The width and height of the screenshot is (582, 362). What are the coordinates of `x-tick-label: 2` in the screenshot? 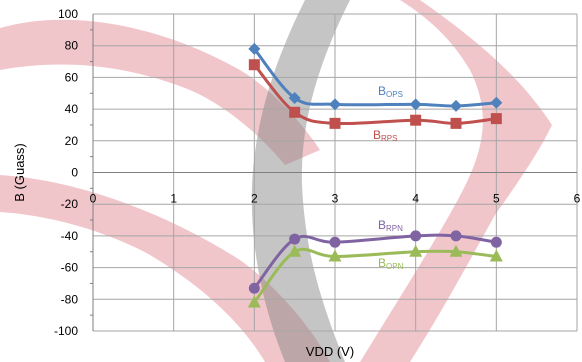 It's located at (254, 199).